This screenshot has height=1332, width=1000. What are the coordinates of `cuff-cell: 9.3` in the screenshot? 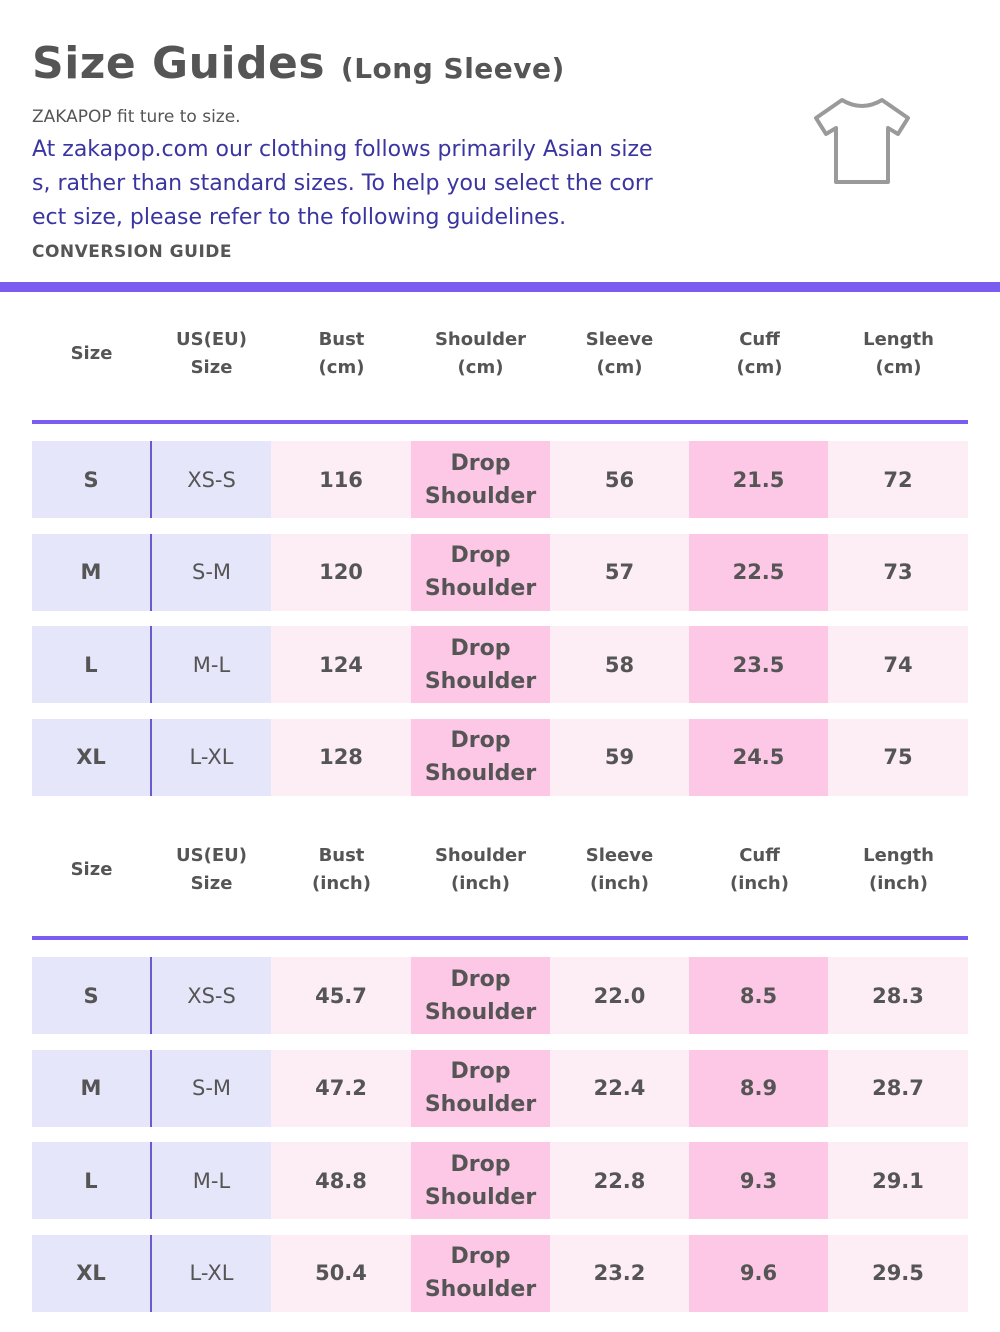 It's located at (758, 1180).